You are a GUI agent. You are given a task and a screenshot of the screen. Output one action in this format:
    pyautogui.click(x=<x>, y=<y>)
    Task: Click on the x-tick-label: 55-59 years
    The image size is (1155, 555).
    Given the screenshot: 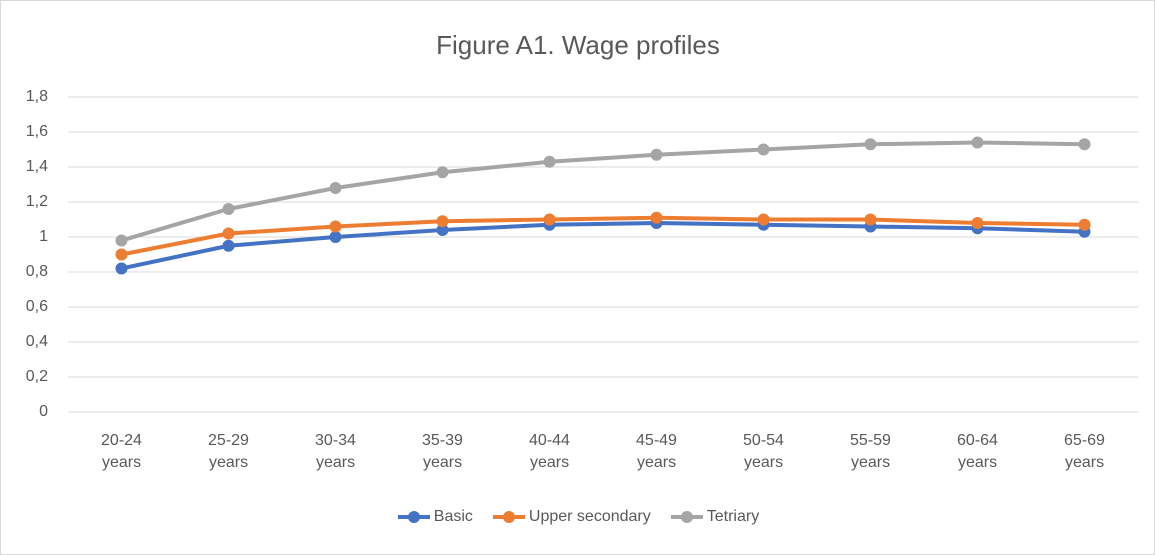 What is the action you would take?
    pyautogui.click(x=870, y=451)
    